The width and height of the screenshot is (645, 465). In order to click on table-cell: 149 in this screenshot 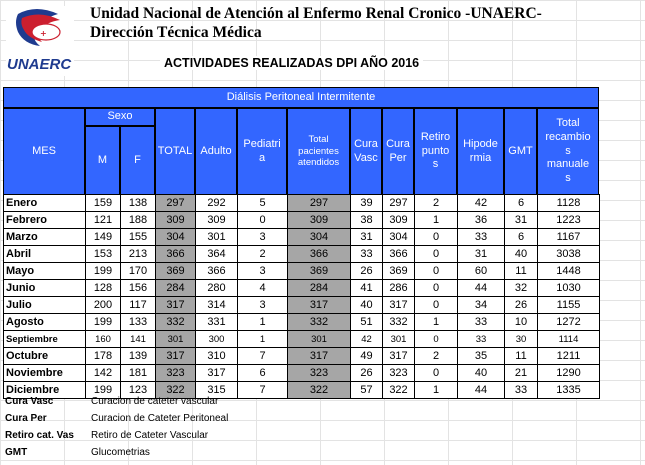, I will do `click(103, 237)`.